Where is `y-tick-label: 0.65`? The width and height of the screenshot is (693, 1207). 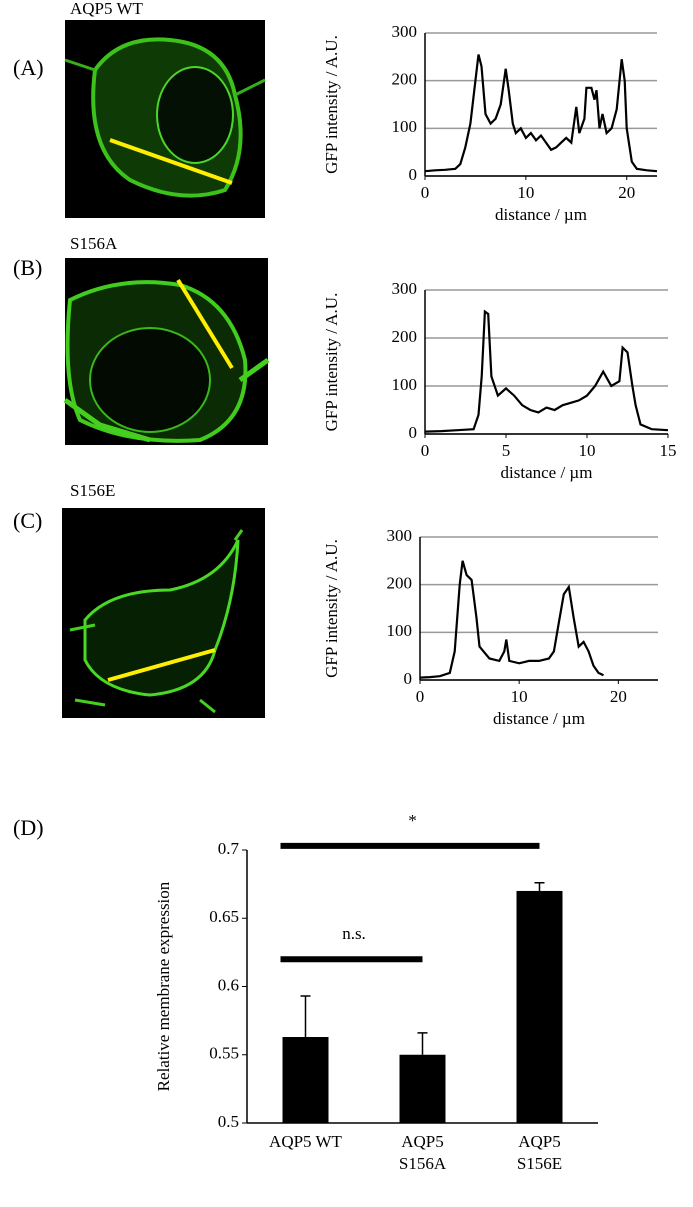 y-tick-label: 0.65 is located at coordinates (224, 916).